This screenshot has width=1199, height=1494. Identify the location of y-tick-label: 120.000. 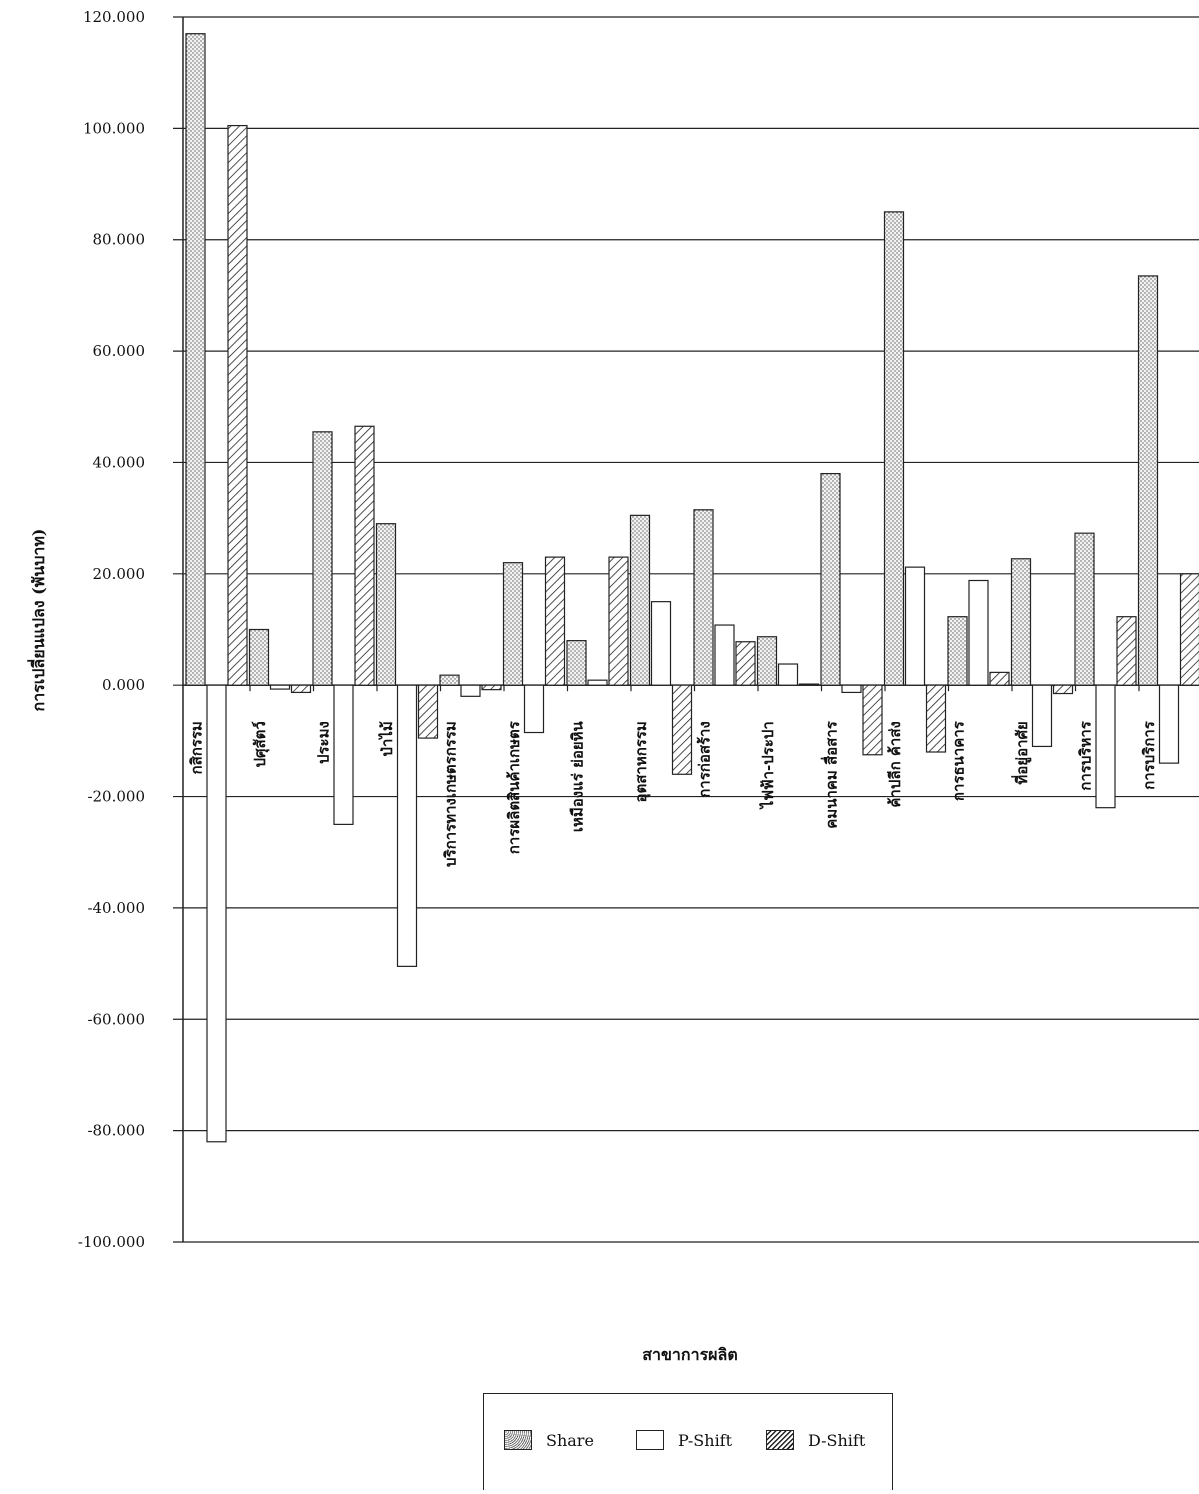
(114, 17).